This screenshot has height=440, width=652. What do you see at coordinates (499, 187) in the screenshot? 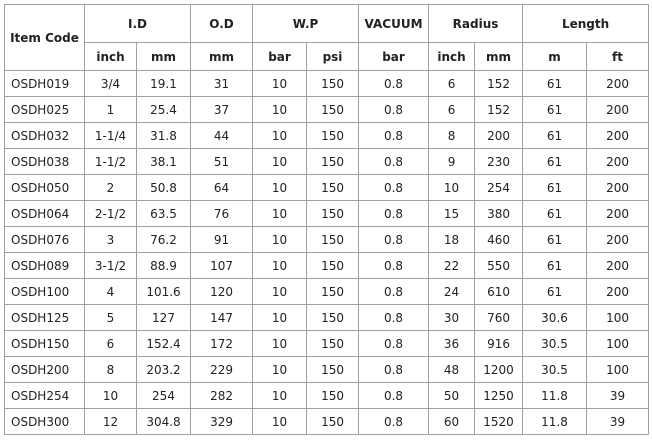
I see `cell: 254` at bounding box center [499, 187].